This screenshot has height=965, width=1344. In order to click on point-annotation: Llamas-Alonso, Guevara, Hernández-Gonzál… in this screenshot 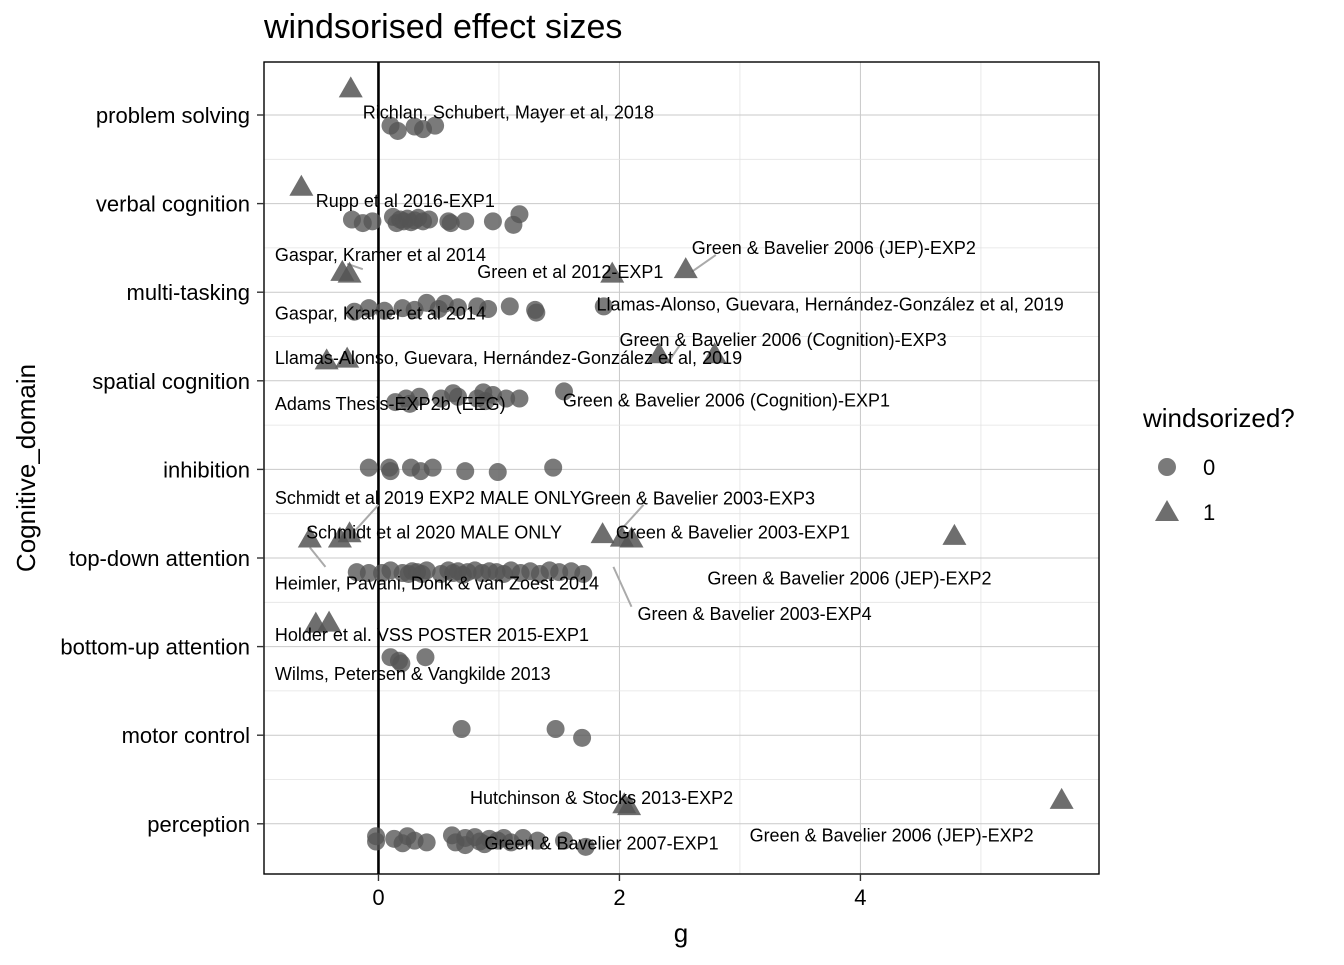, I will do `click(508, 358)`.